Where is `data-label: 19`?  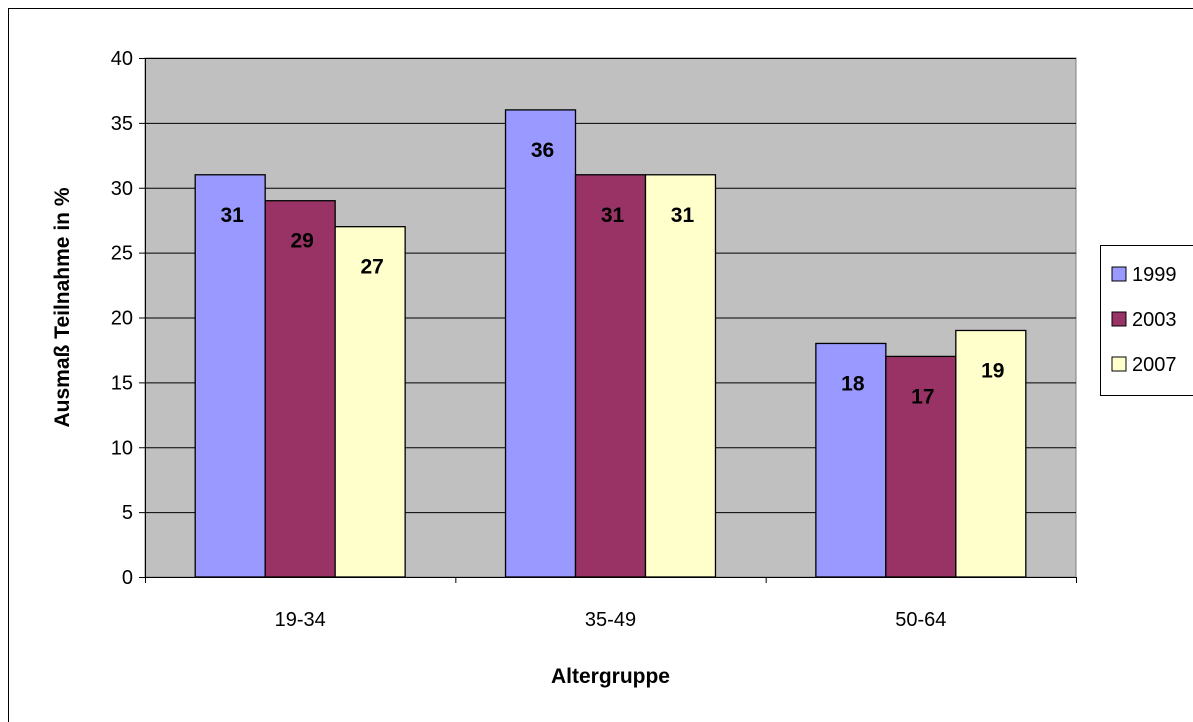 data-label: 19 is located at coordinates (992, 370).